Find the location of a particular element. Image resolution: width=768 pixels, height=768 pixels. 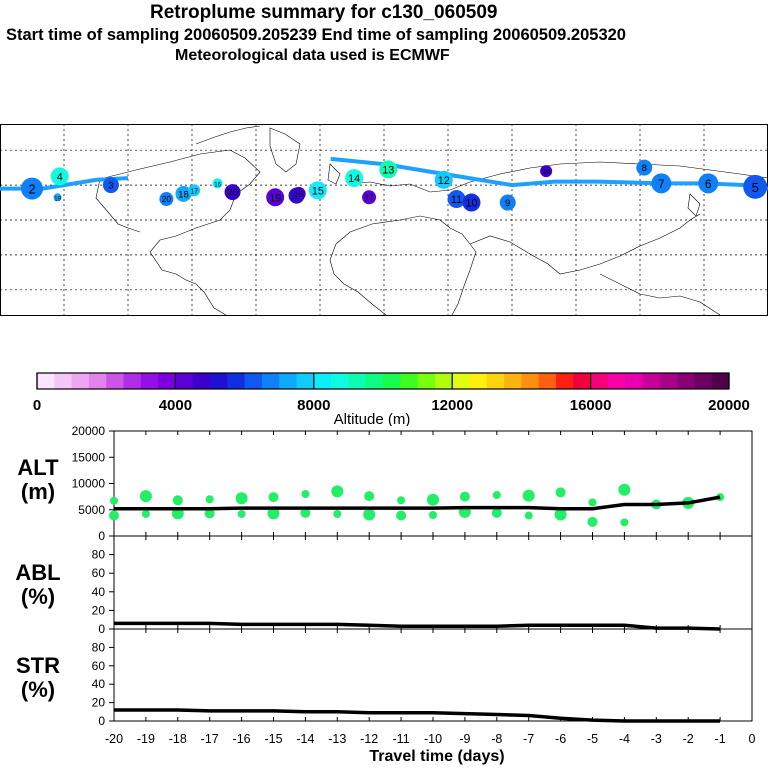

colorbar-cells is located at coordinates (383, 381).